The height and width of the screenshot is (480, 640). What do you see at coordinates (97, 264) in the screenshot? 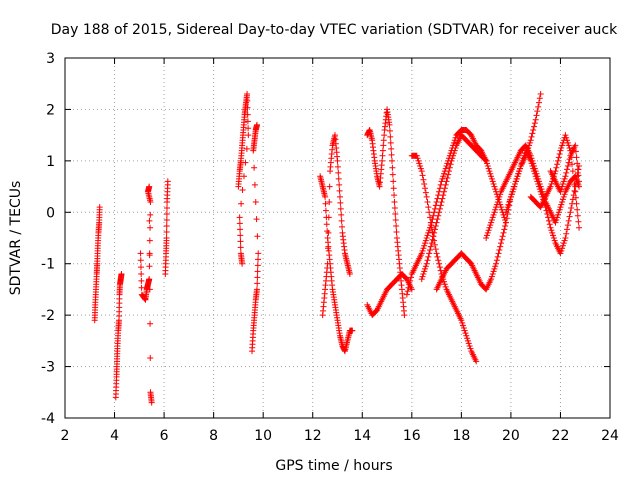
I see `data-series` at bounding box center [97, 264].